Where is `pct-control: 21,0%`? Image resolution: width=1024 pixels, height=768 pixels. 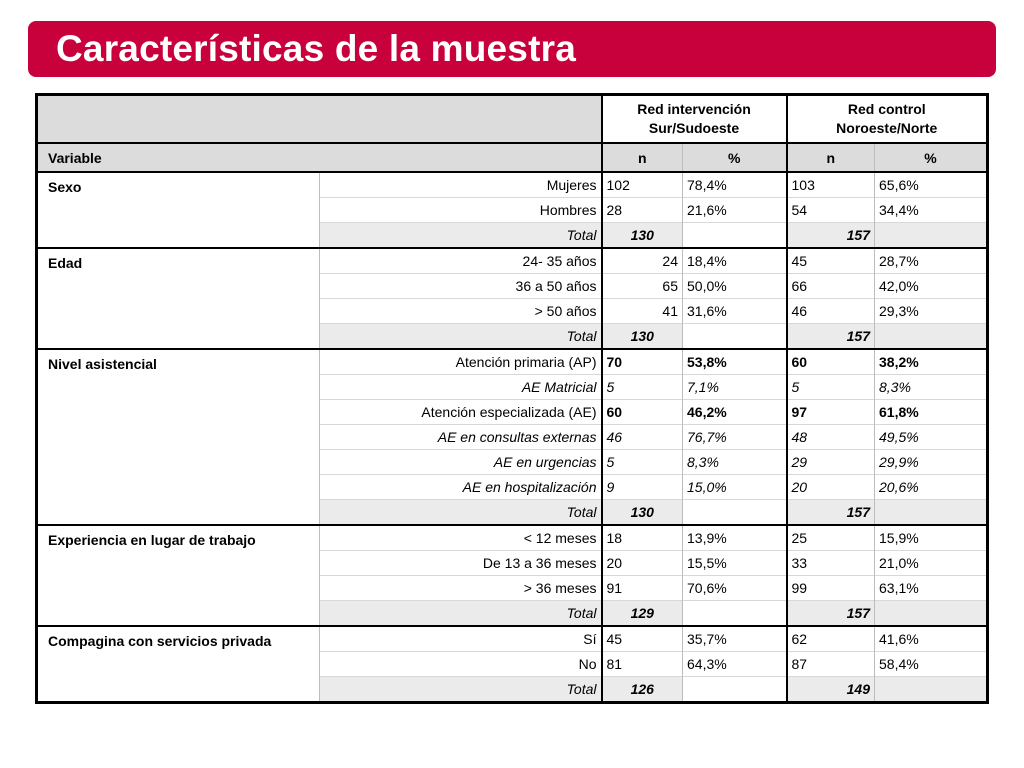
pct-control: 21,0% is located at coordinates (931, 563).